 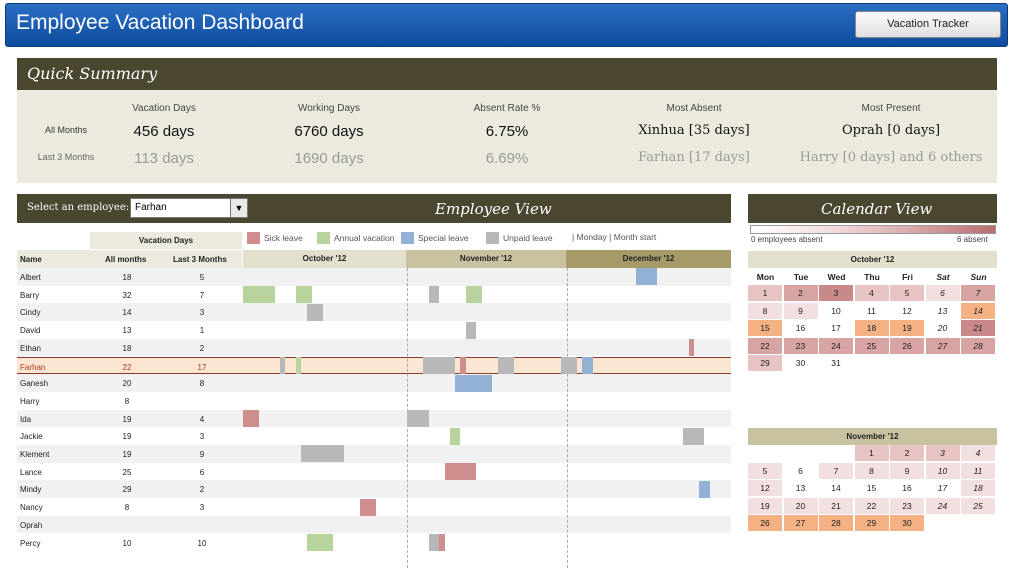 What do you see at coordinates (374, 330) in the screenshot?
I see `table-row: David 13 1` at bounding box center [374, 330].